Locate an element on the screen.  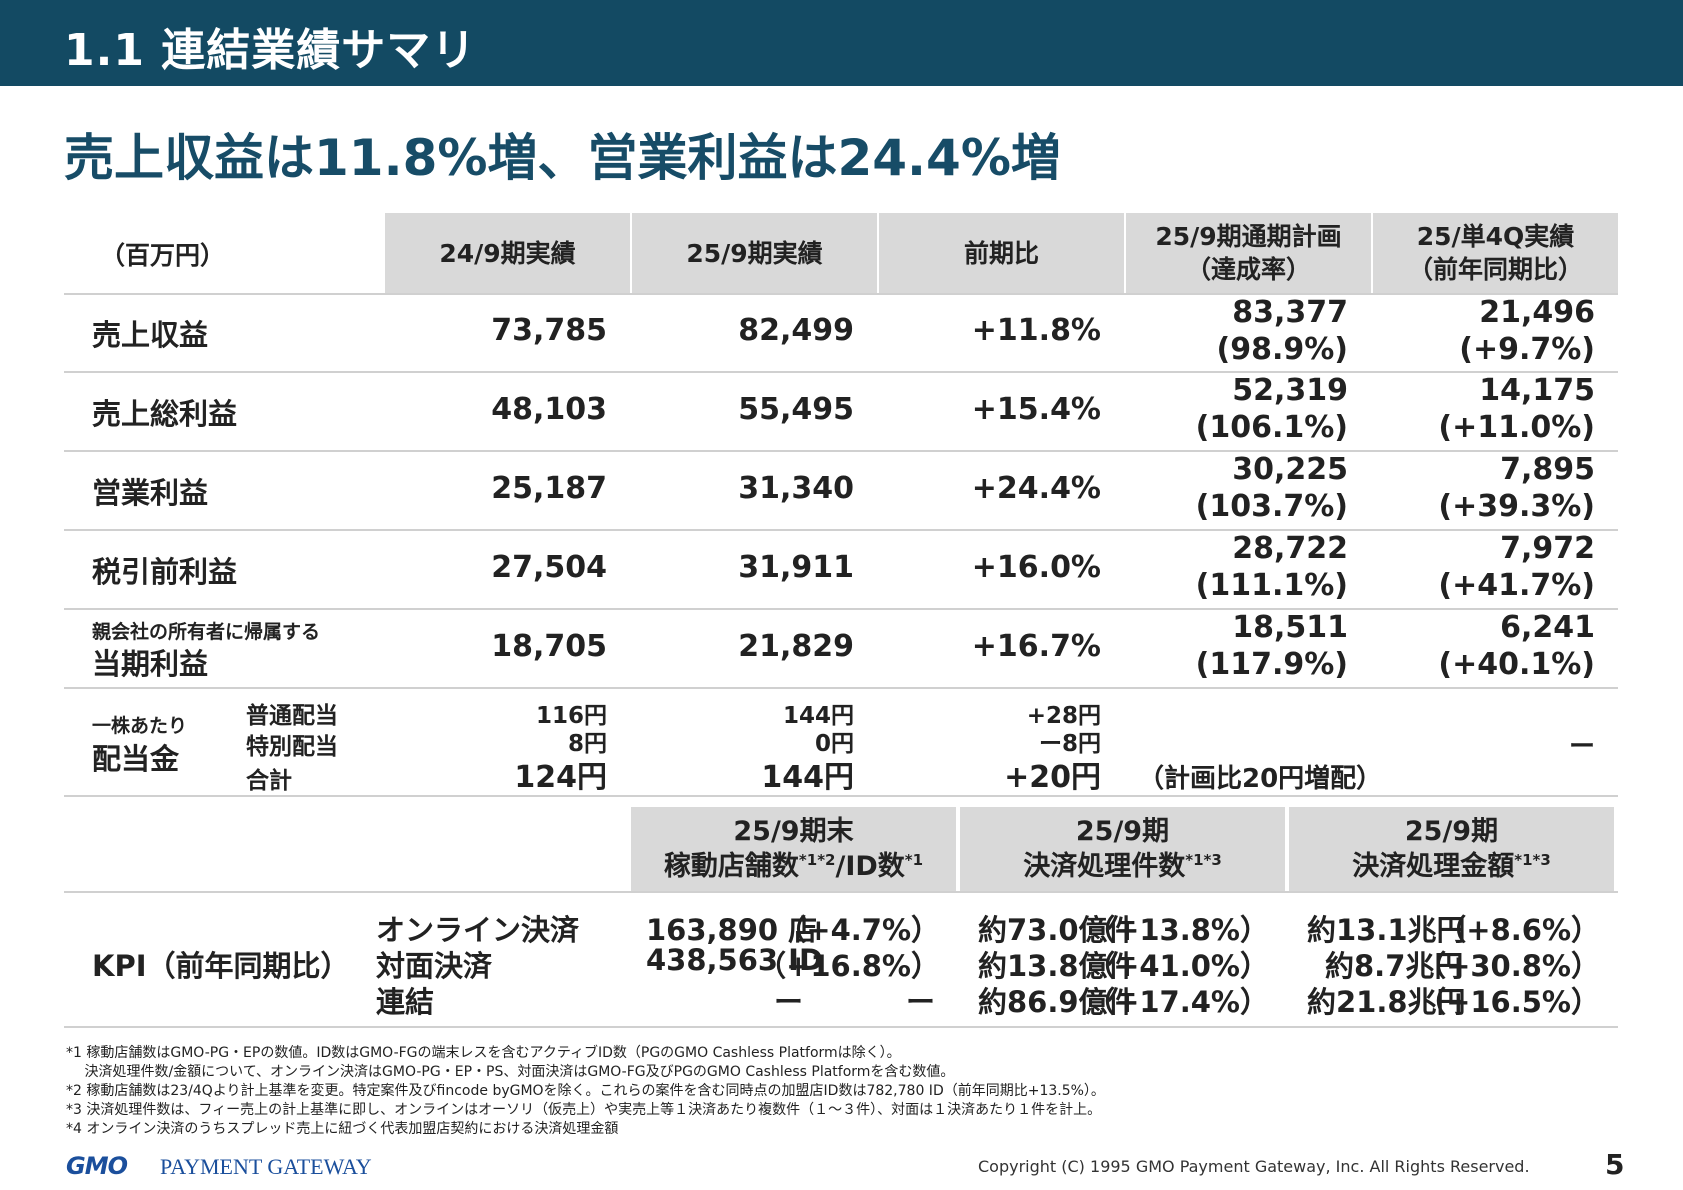
cell-q4: 6,241 (+40.1%) is located at coordinates (1516, 646).